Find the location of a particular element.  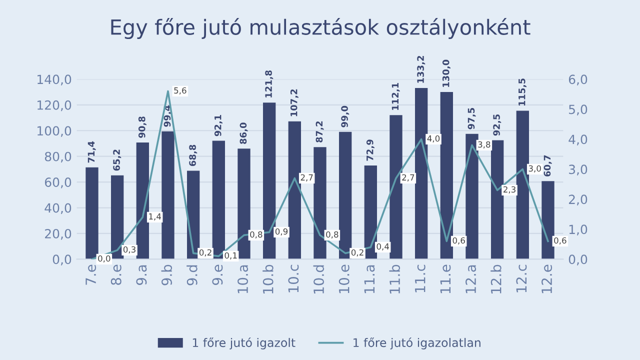

data-label: 3,8 is located at coordinates (484, 144).